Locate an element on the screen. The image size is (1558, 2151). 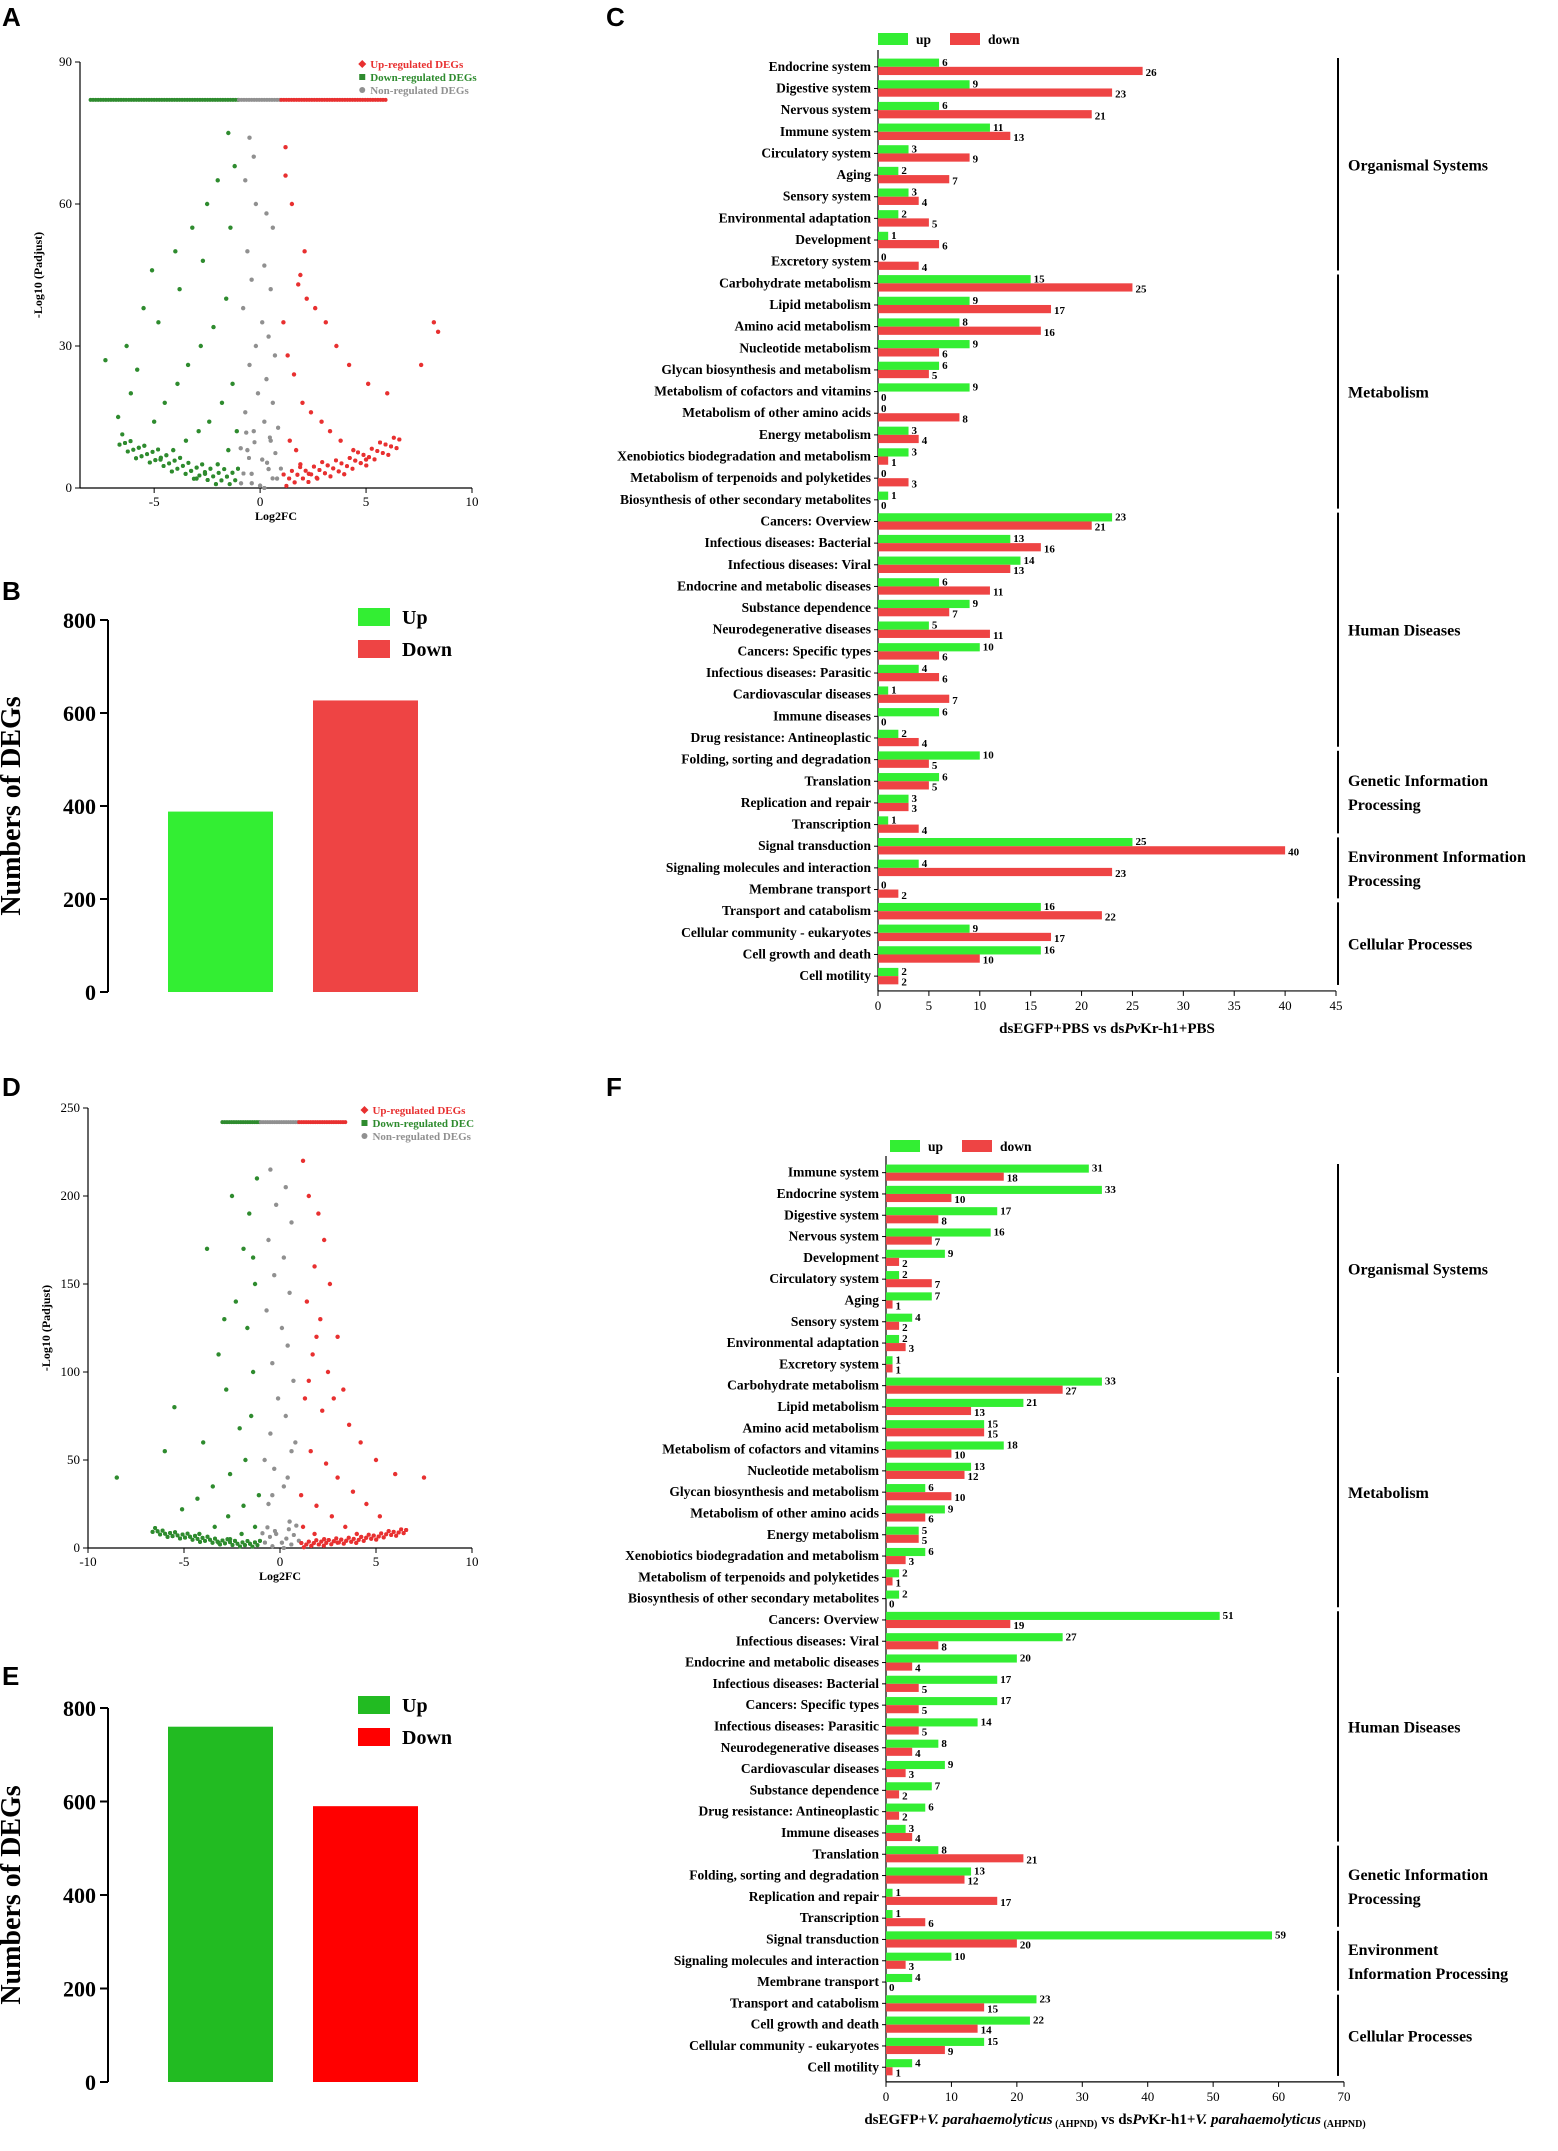
down-value-label: 7 is located at coordinates (938, 1285).